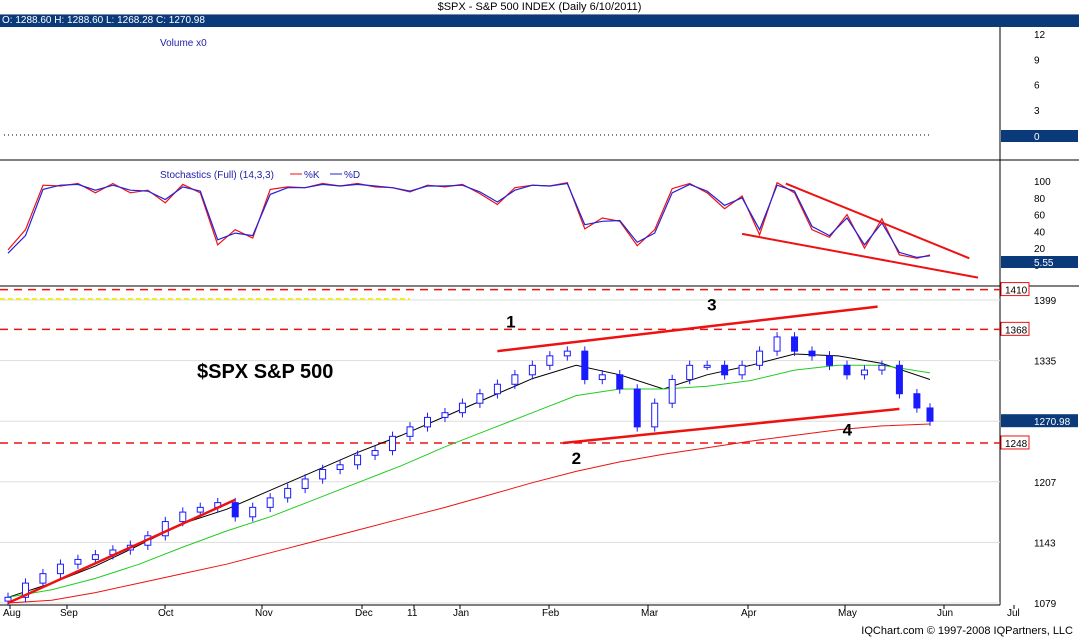 This screenshot has width=1079, height=638. I want to click on stoch-tick-label: 60, so click(1040, 216).